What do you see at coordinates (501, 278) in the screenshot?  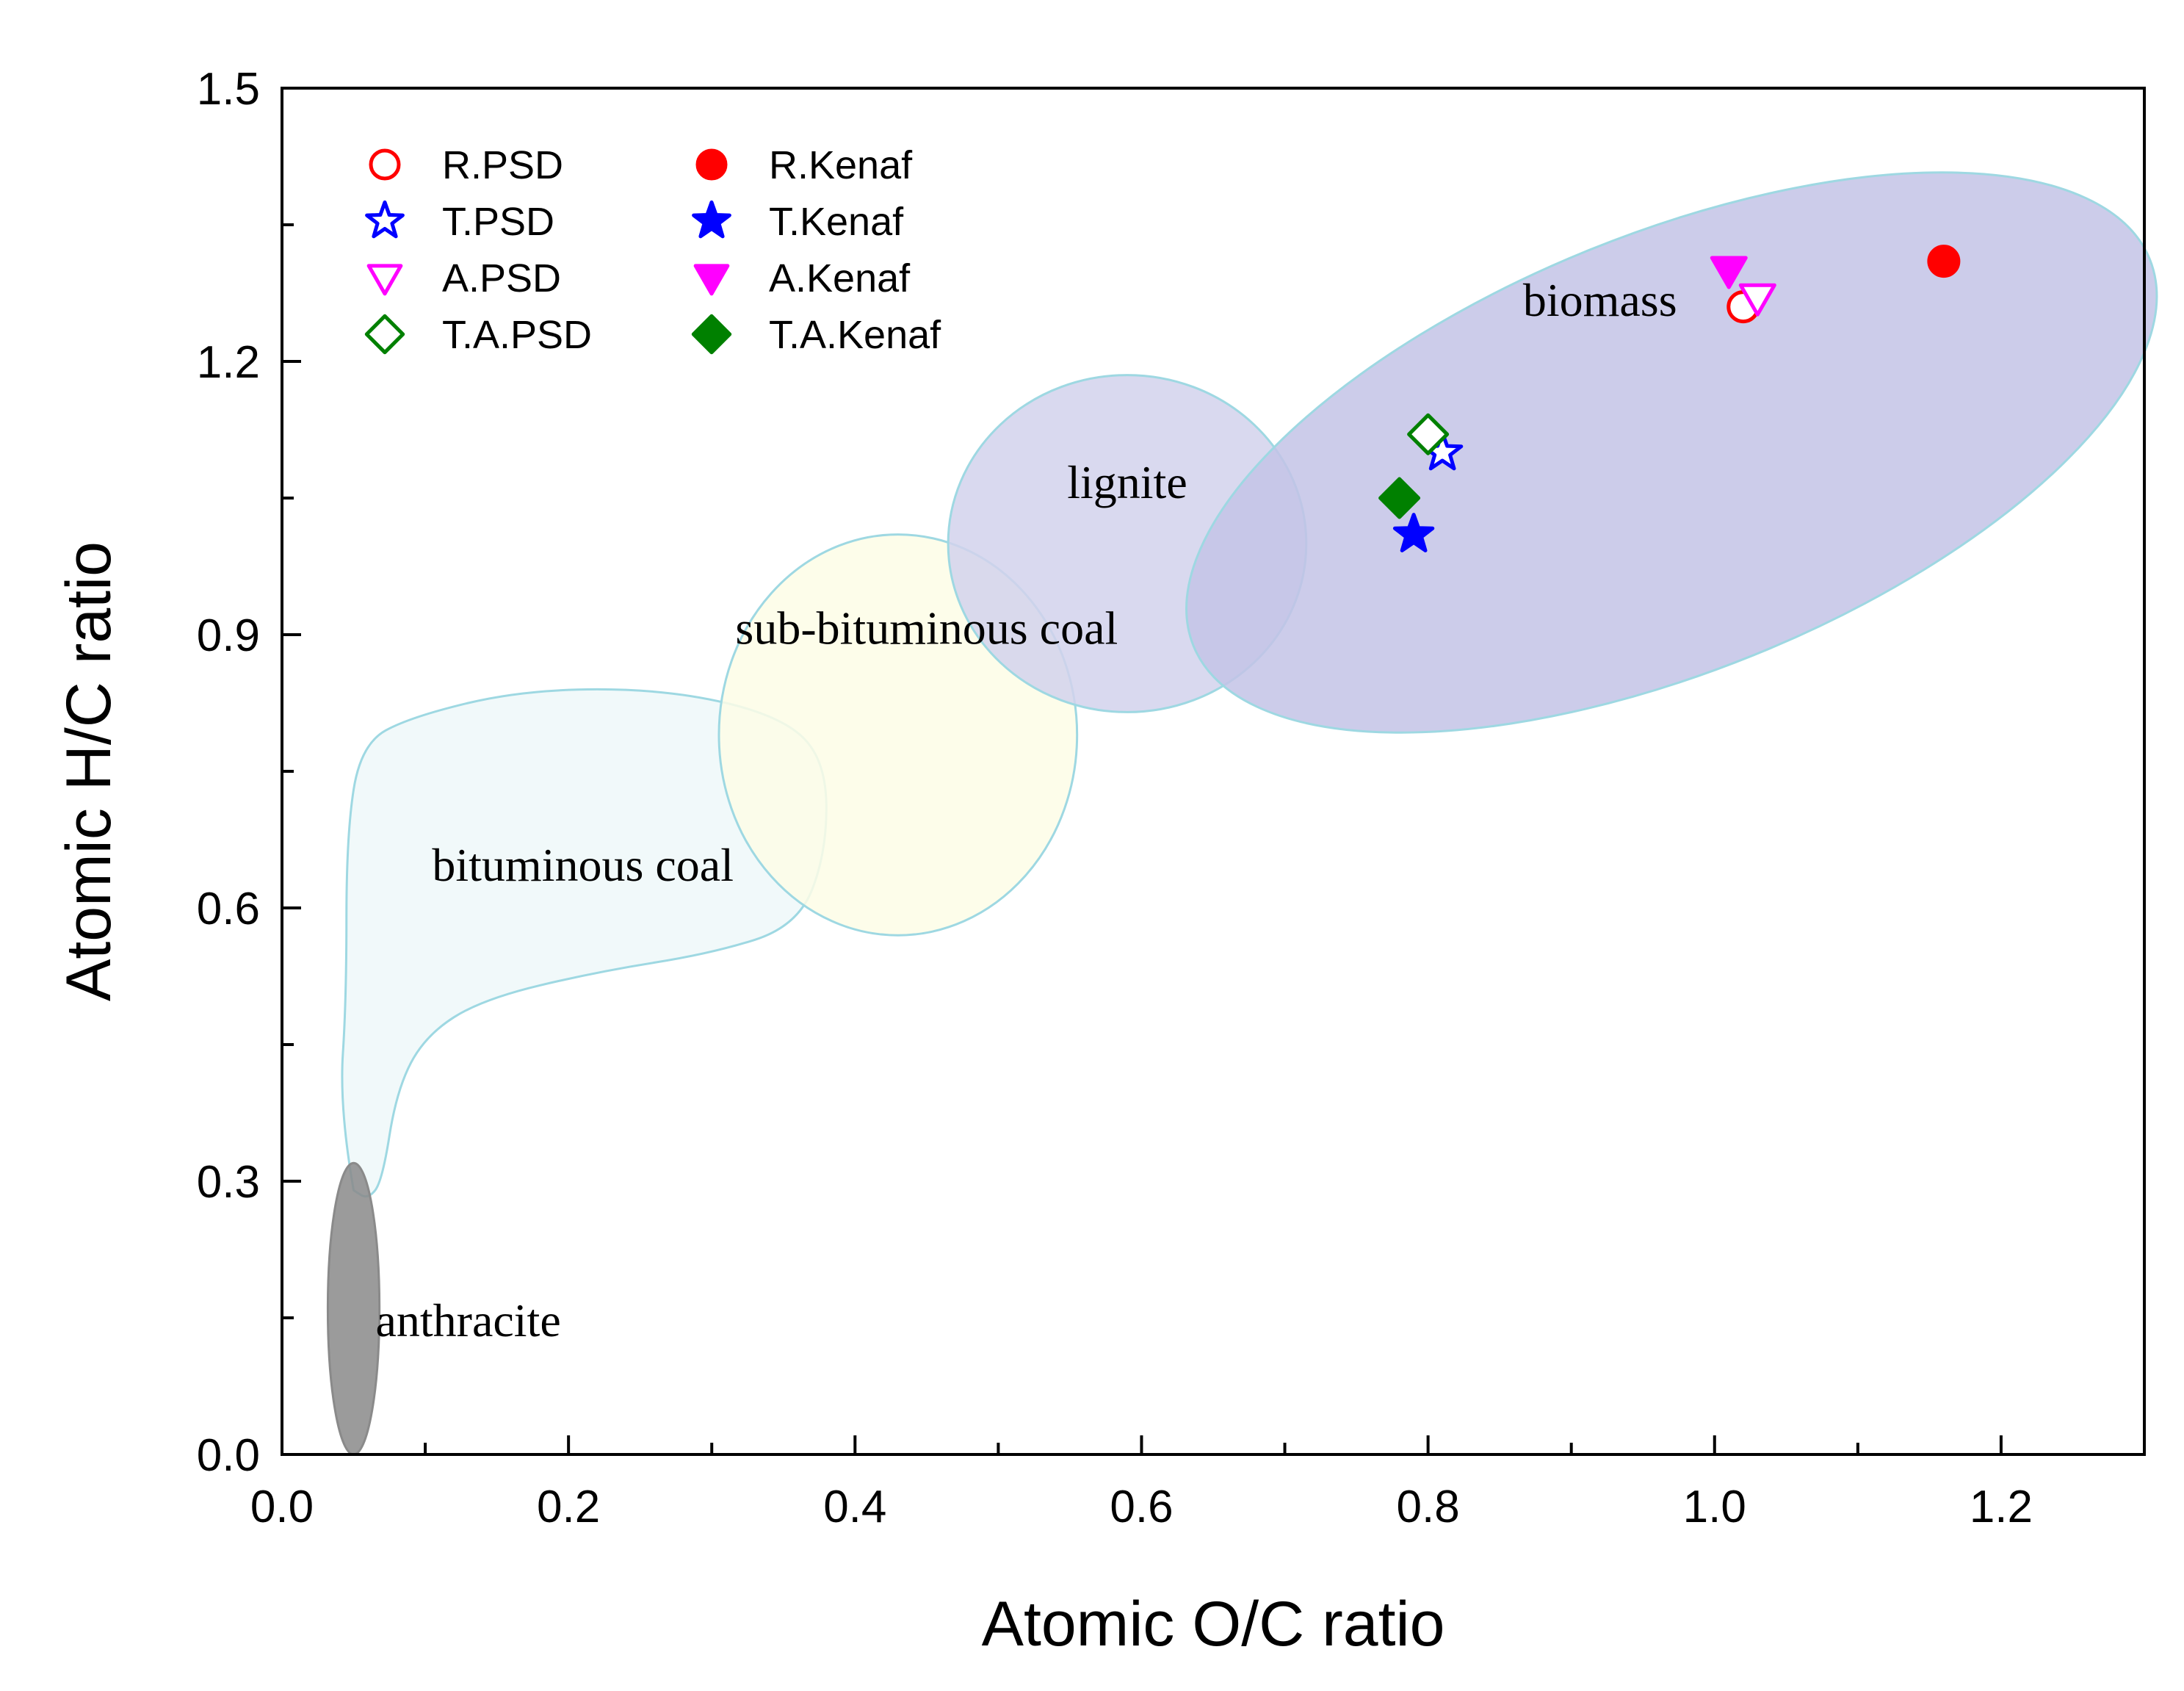 I see `legend-label-a-psd: A.PSD` at bounding box center [501, 278].